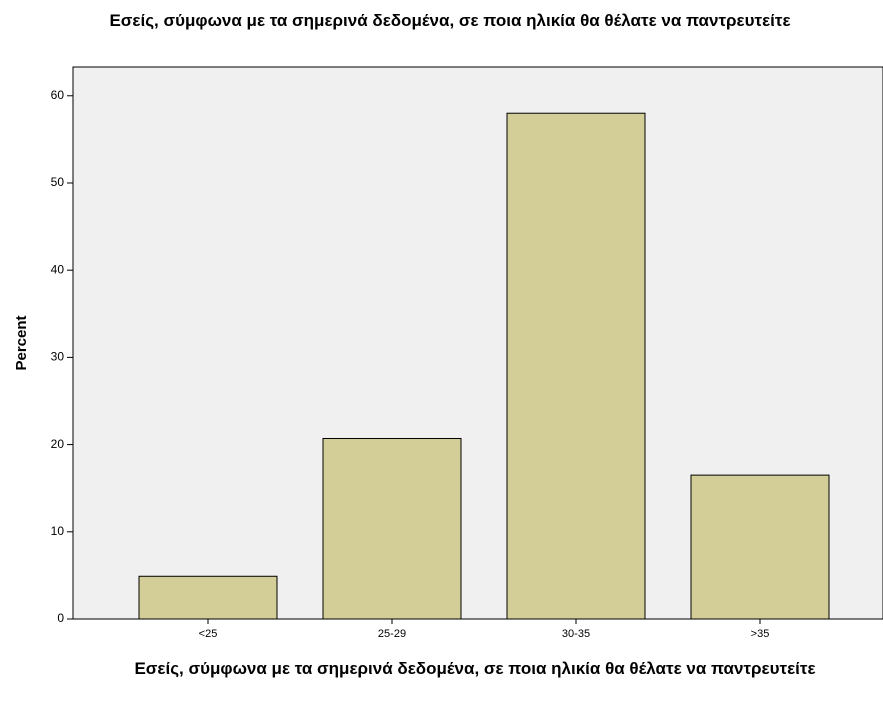  What do you see at coordinates (60, 618) in the screenshot?
I see `y-tick-label: 0` at bounding box center [60, 618].